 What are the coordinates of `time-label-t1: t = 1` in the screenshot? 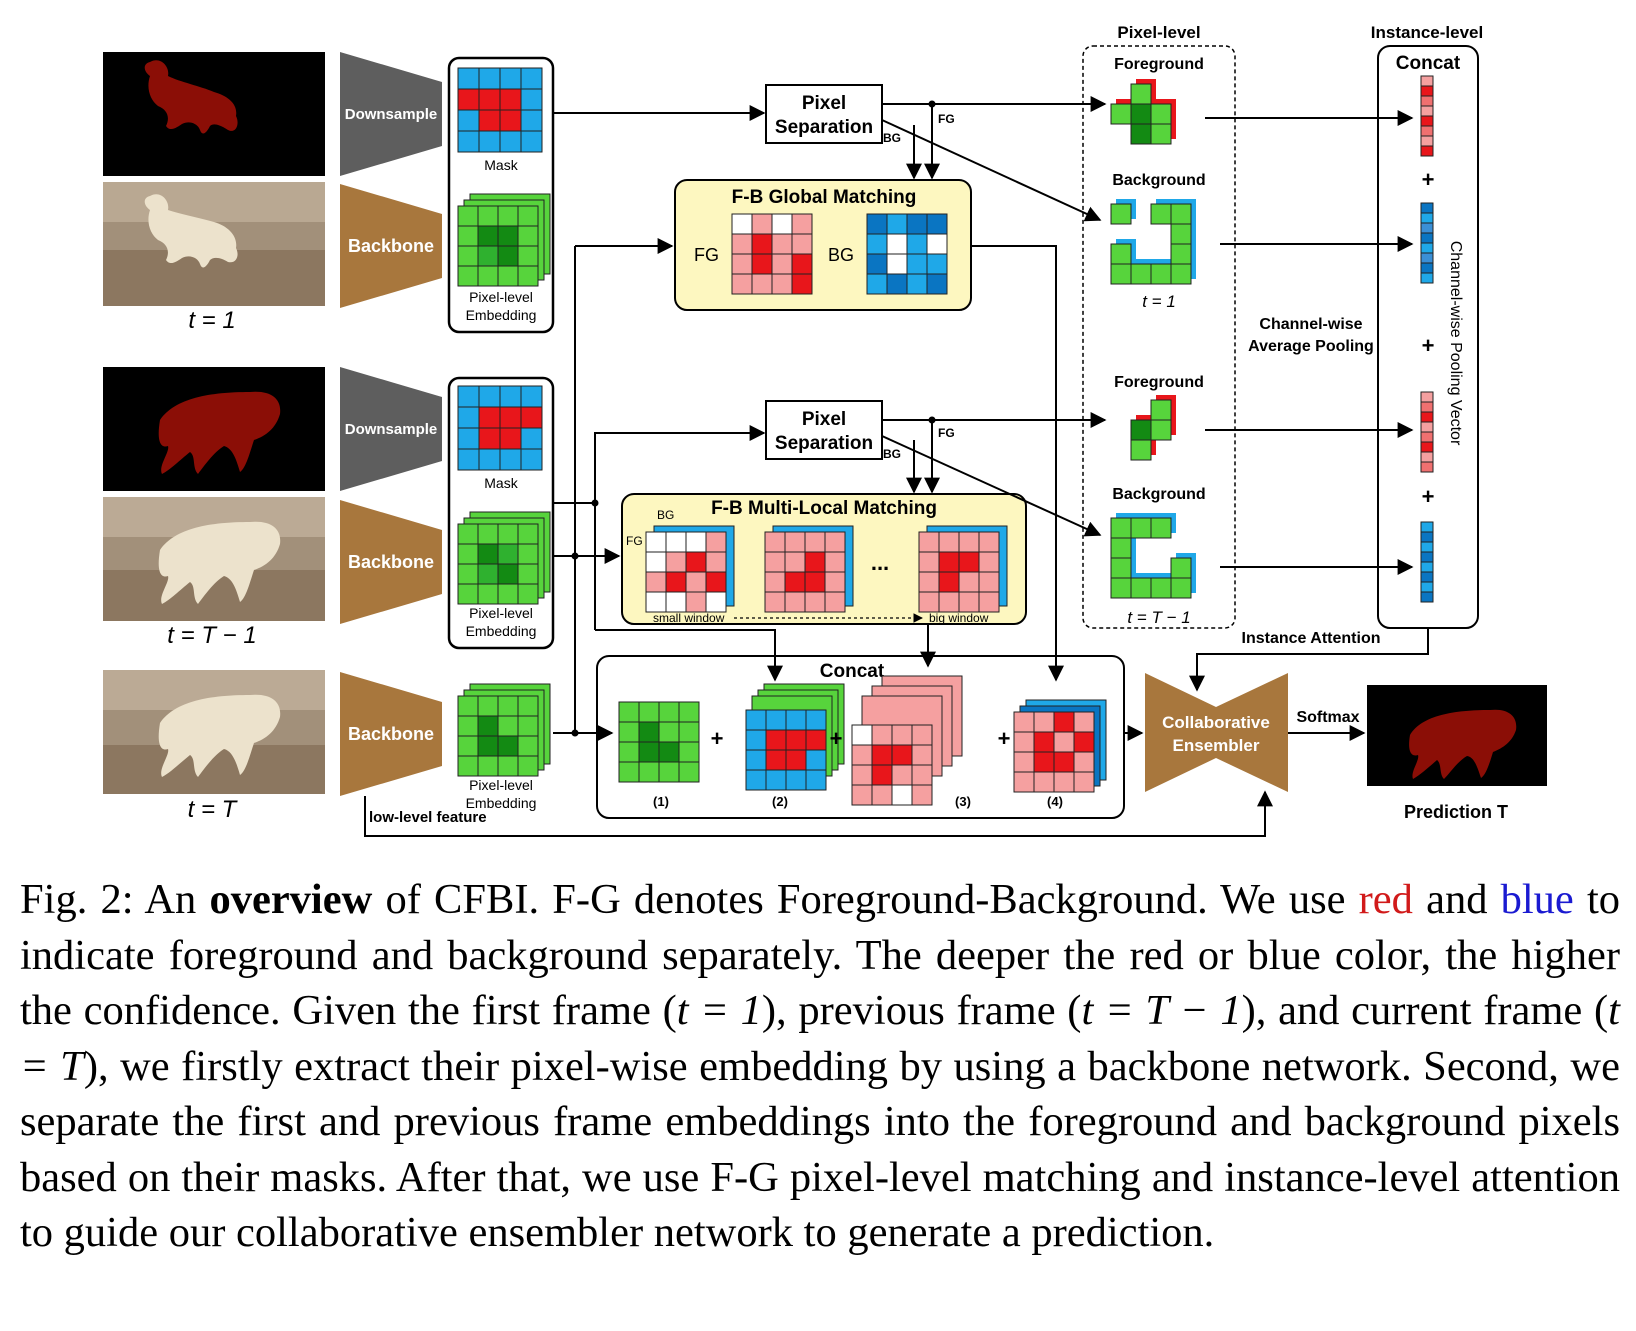 It's located at (211, 320).